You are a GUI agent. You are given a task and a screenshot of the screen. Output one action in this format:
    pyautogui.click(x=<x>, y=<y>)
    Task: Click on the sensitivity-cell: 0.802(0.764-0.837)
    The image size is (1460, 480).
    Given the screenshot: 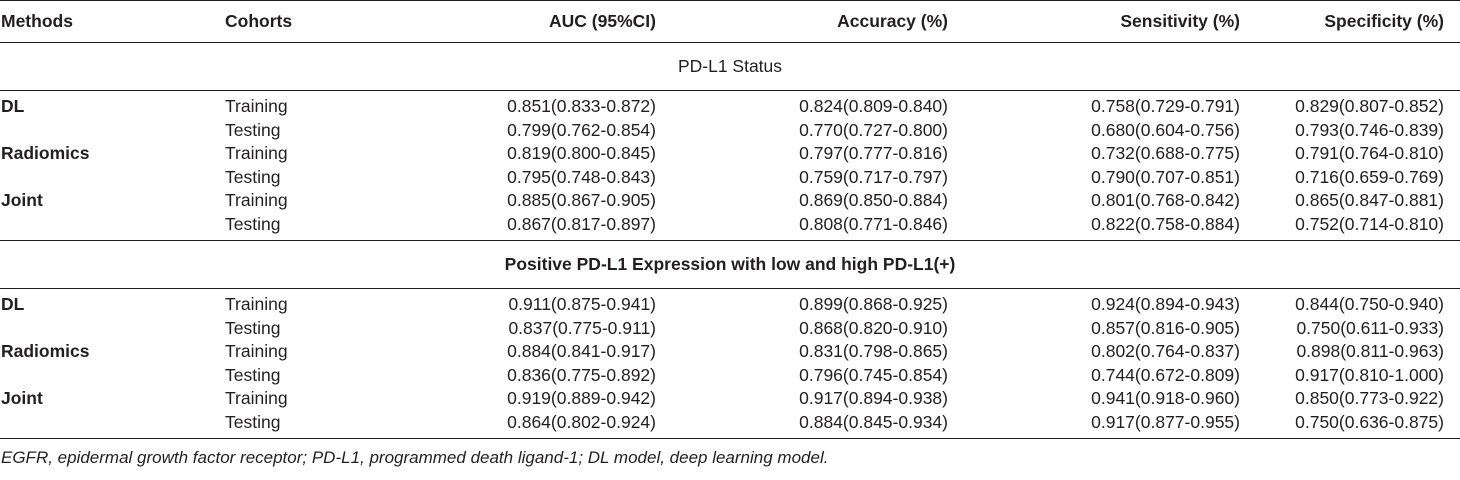 What is the action you would take?
    pyautogui.click(x=1165, y=351)
    